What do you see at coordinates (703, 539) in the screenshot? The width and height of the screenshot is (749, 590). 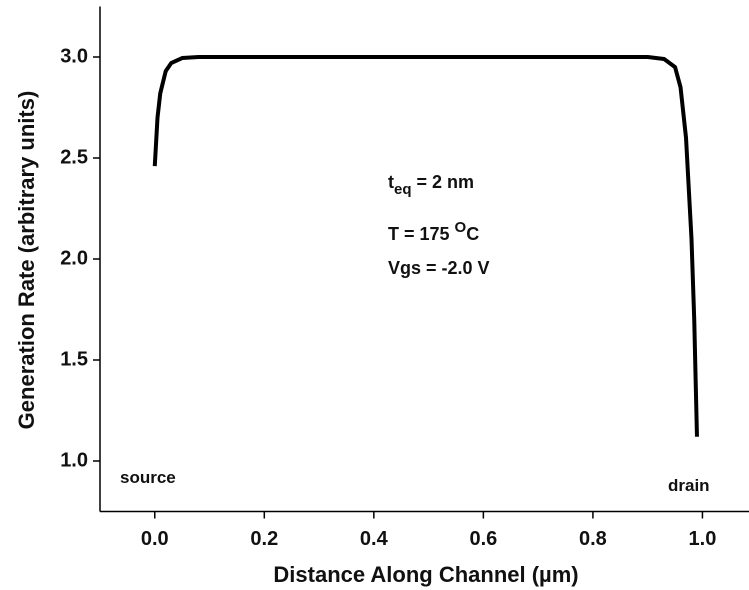 I see `x-tick-label: 1.0` at bounding box center [703, 539].